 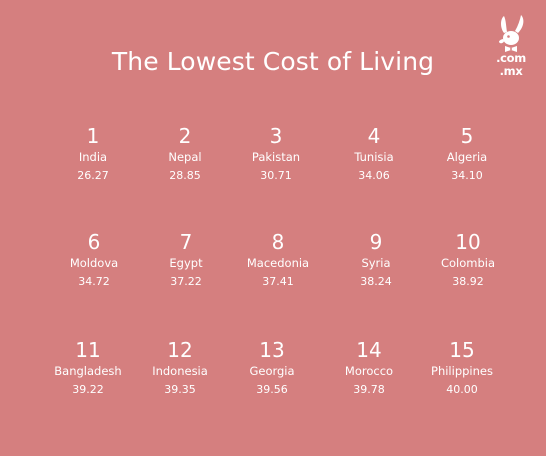 I want to click on cost-value: 34.72, so click(x=94, y=281).